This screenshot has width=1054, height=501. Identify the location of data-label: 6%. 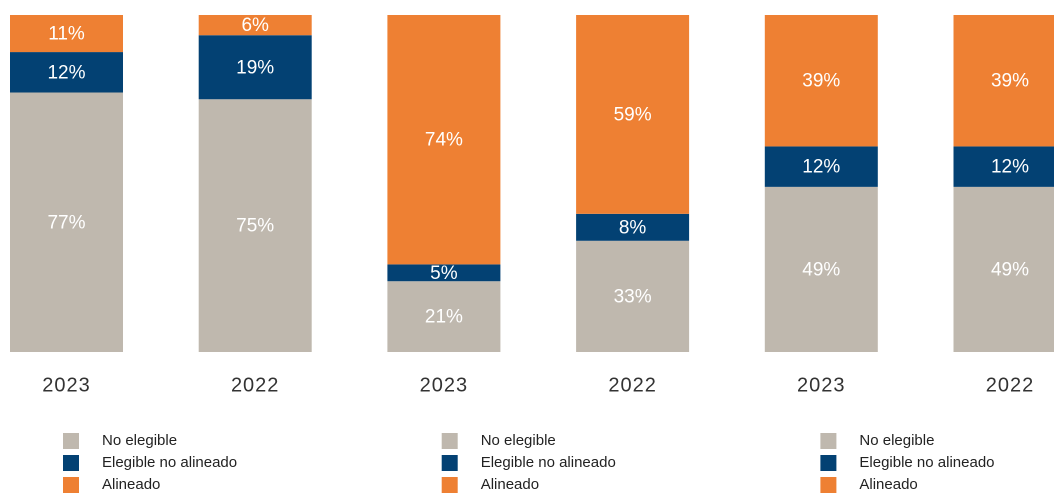
(255, 25).